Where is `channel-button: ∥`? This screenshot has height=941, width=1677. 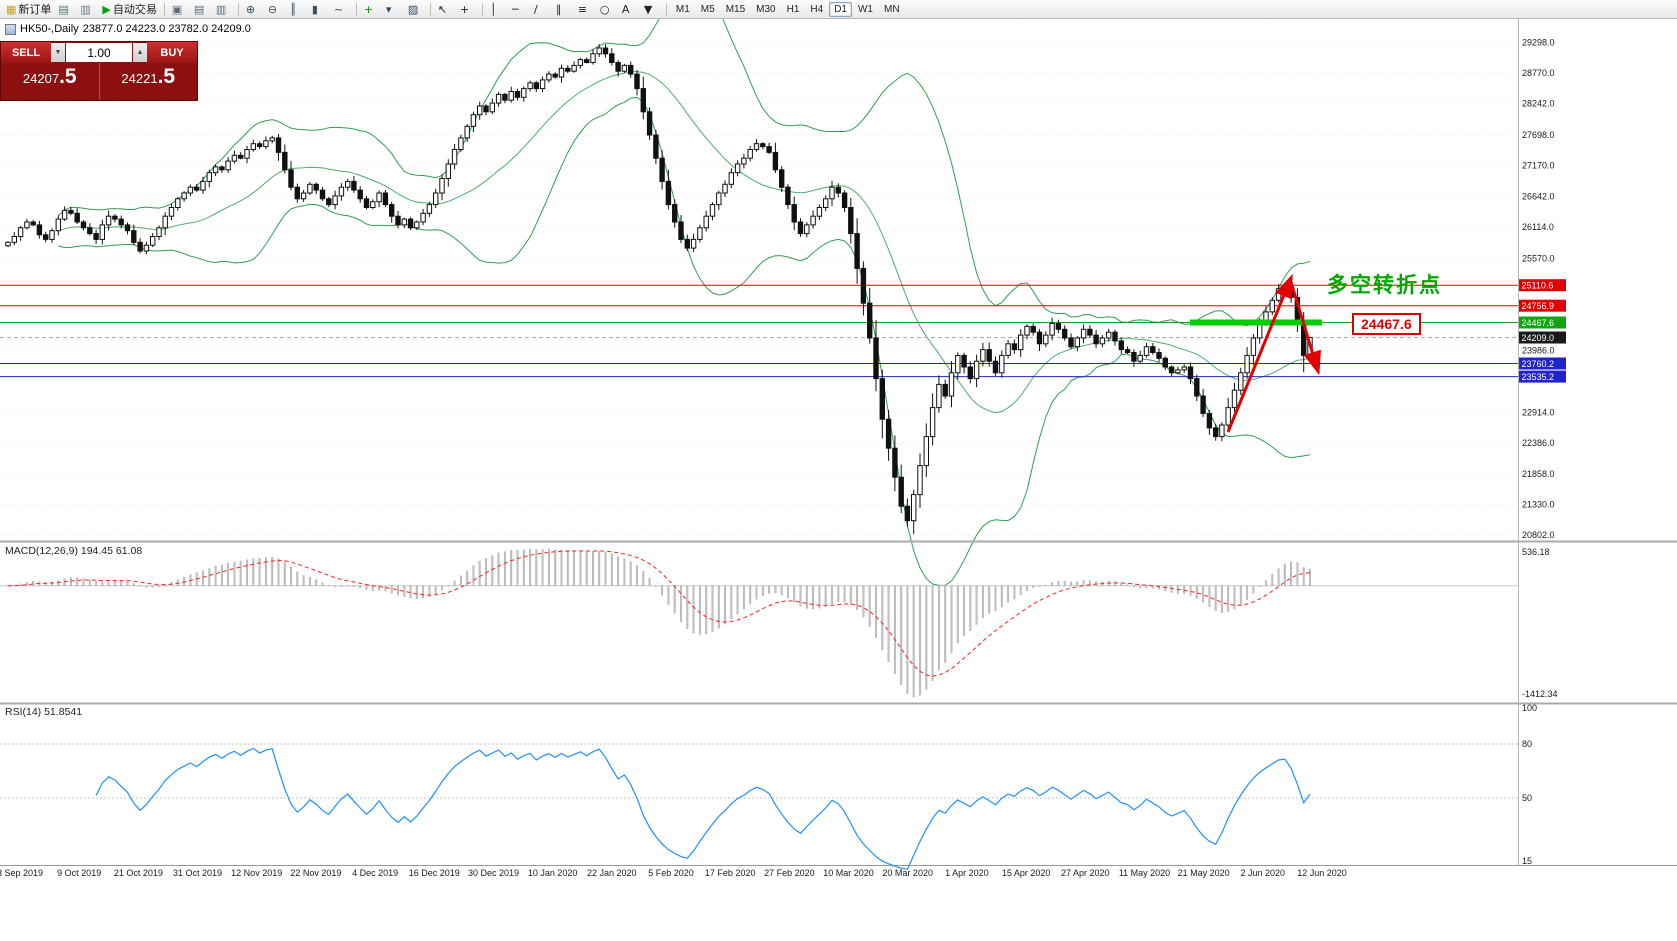
channel-button: ∥ is located at coordinates (563, 9).